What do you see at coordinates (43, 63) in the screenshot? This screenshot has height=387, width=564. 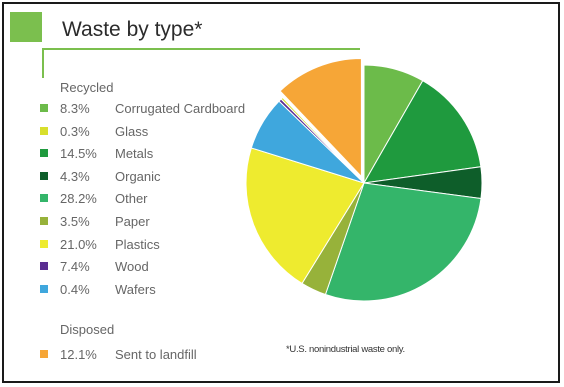 I see `title-underline-tick` at bounding box center [43, 63].